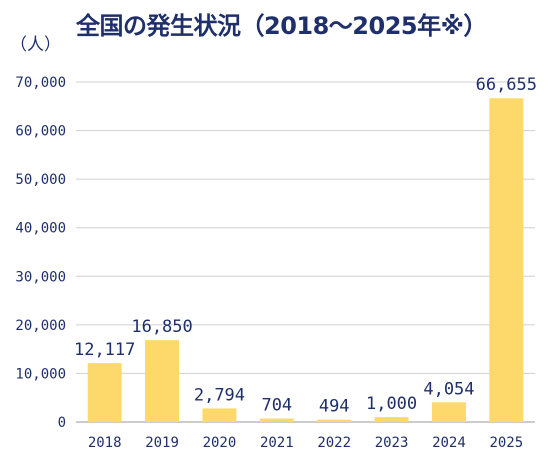 The height and width of the screenshot is (462, 550). What do you see at coordinates (105, 443) in the screenshot?
I see `x-tick-label: 2018` at bounding box center [105, 443].